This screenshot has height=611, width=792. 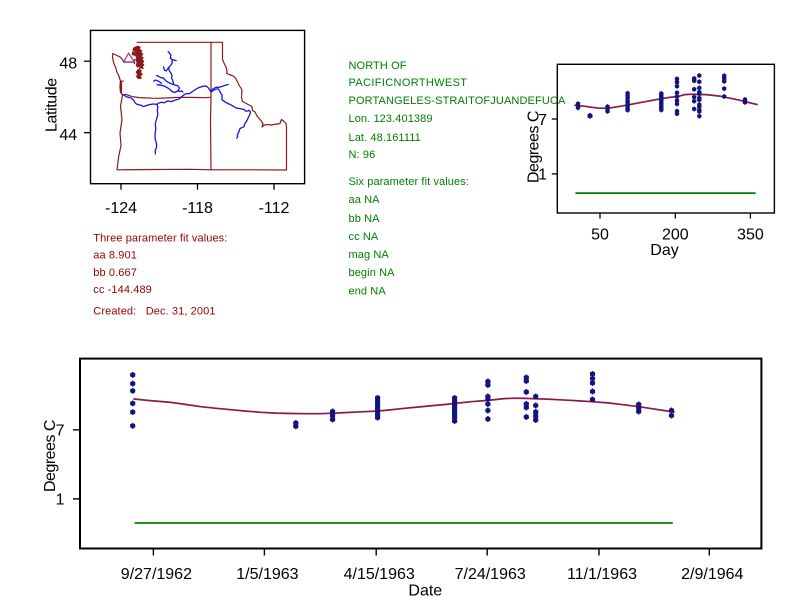 I want to click on svg-text: bb NA, so click(x=365, y=219).